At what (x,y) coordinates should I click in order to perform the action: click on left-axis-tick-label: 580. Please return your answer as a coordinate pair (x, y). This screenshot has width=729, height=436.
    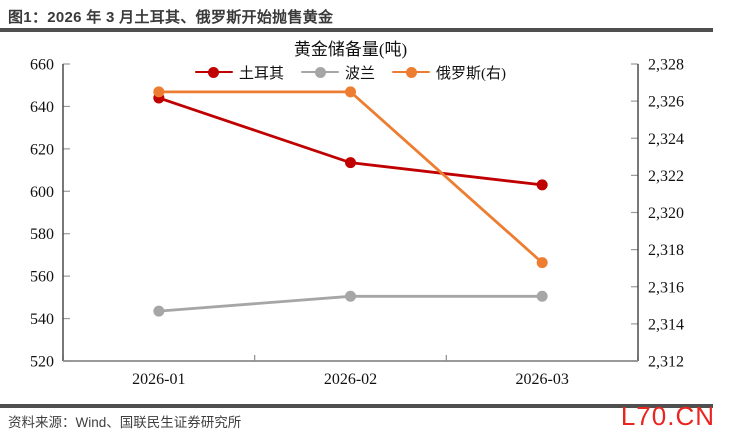
    Looking at the image, I should click on (42, 234).